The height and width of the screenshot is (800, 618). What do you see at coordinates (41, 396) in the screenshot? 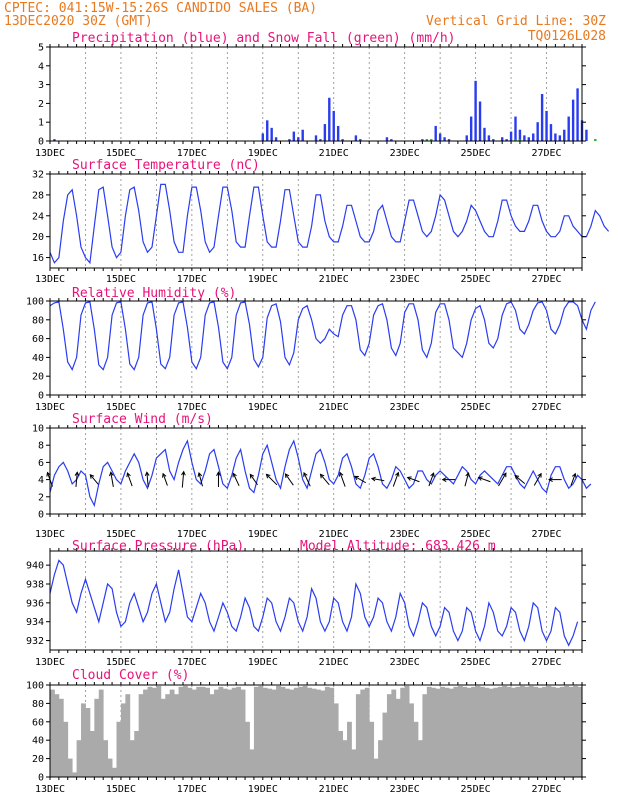
I see `y-tick-label: 0` at bounding box center [41, 396].